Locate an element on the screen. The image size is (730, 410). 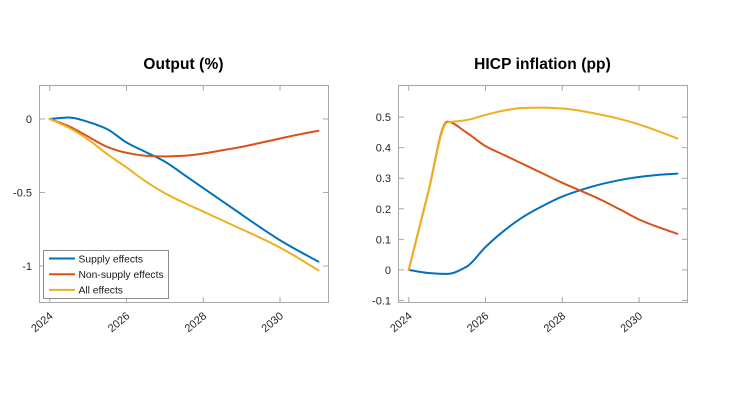
legend-label-non-supply-effects: Non-supply effects is located at coordinates (121, 275).